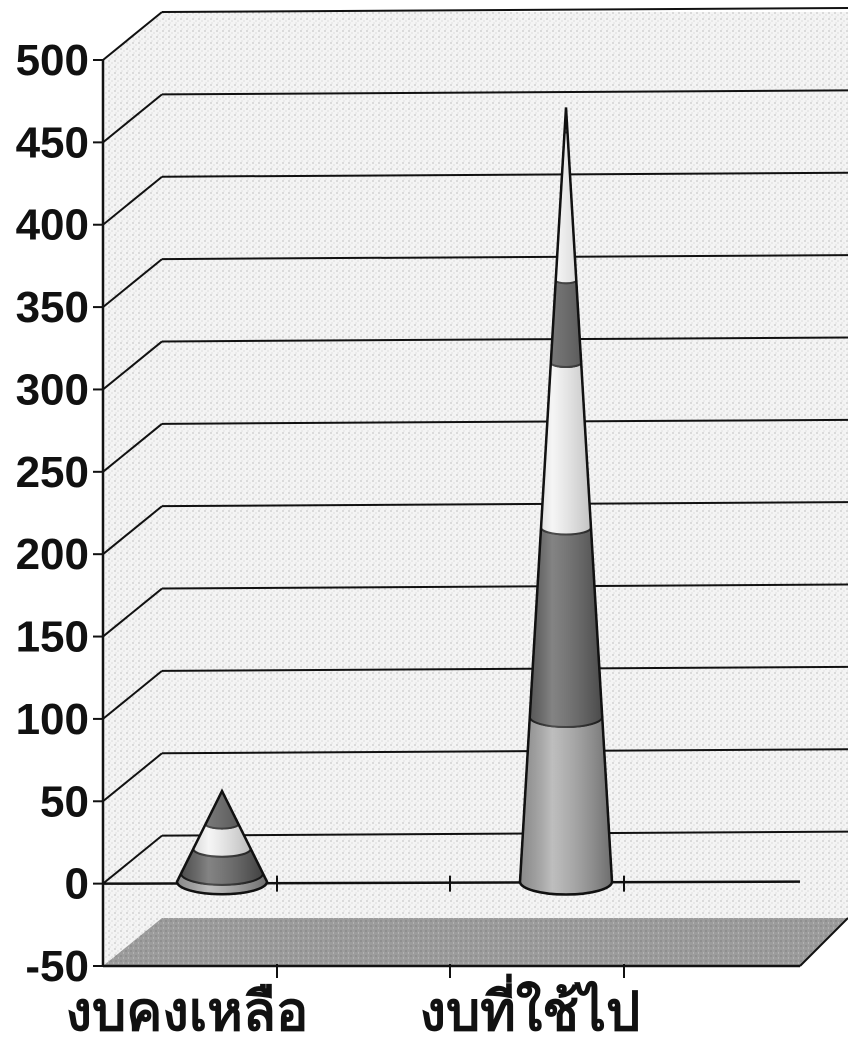 The height and width of the screenshot is (1041, 848). I want to click on chart-side-wall, so click(132, 489).